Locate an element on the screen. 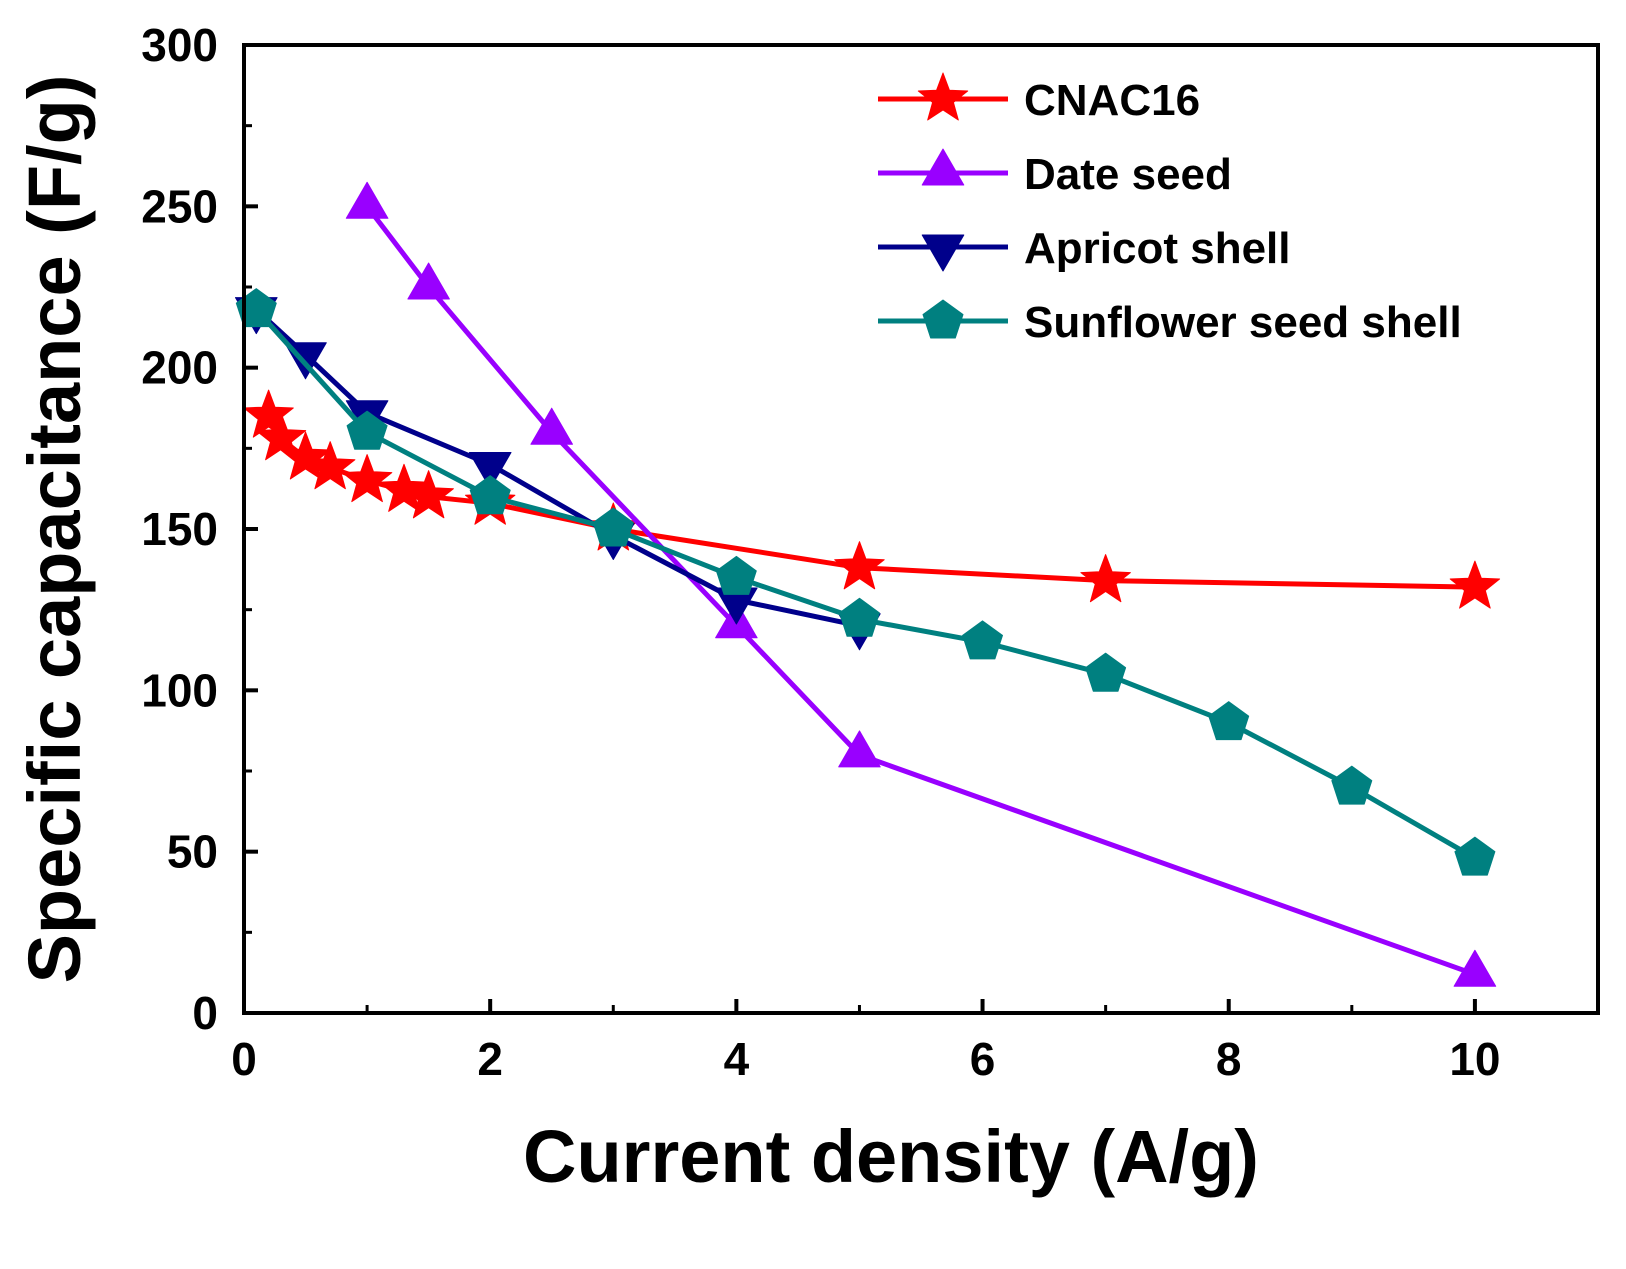 The height and width of the screenshot is (1269, 1626). legend-label: Sunflower seed shell is located at coordinates (1243, 322).